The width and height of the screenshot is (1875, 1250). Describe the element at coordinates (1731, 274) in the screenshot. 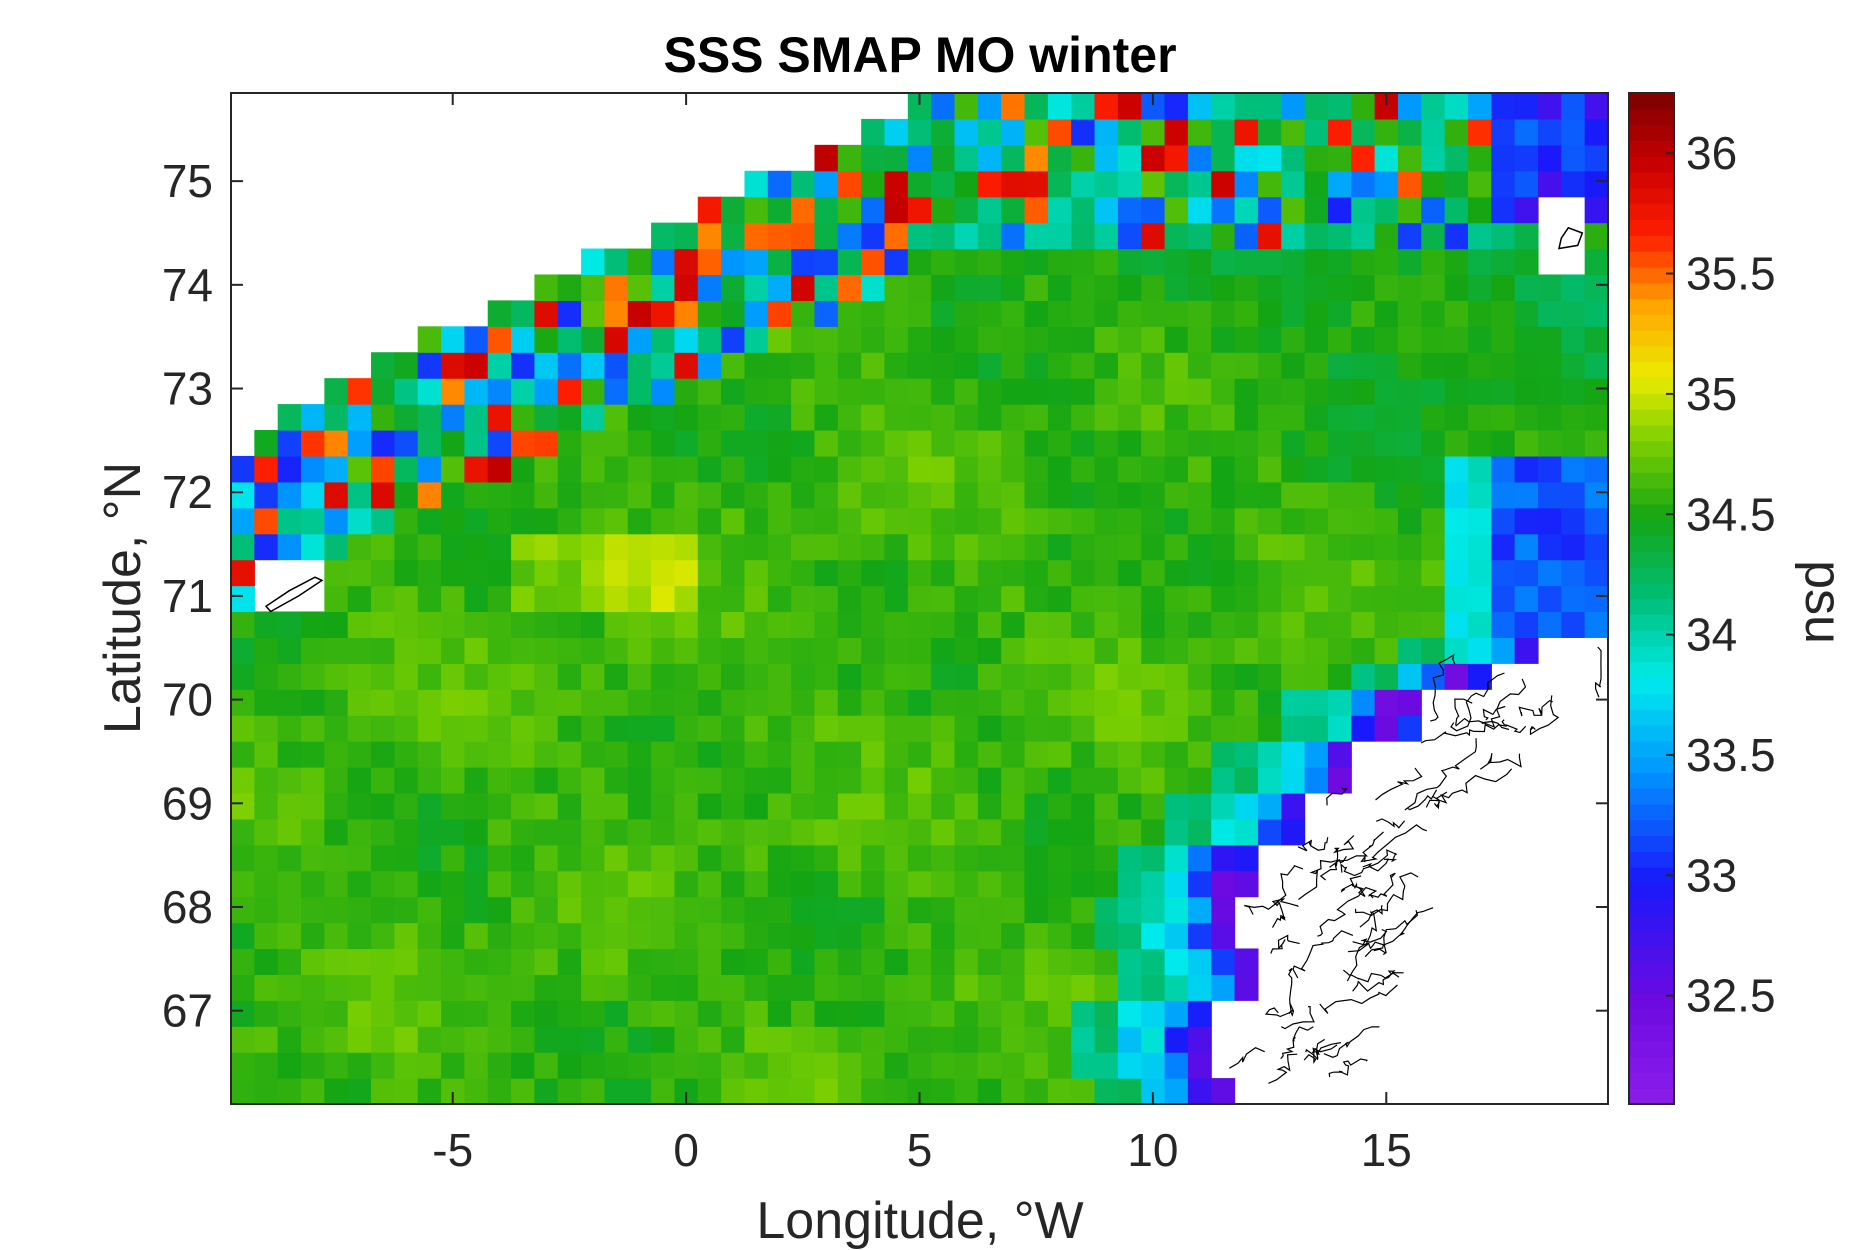

I see `colorbar-tick-label: 35.5` at that location.